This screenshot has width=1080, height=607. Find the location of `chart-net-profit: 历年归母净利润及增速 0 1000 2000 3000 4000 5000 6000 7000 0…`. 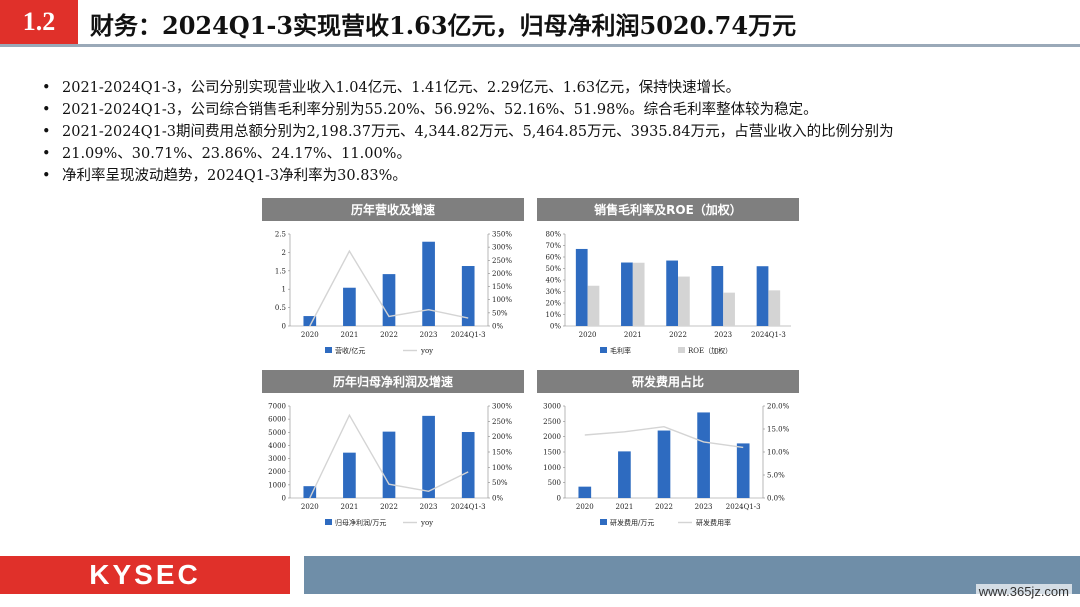

chart-net-profit: 历年归母净利润及增速 0 1000 2000 3000 4000 5000 6000 7000 0… is located at coordinates (393, 452).